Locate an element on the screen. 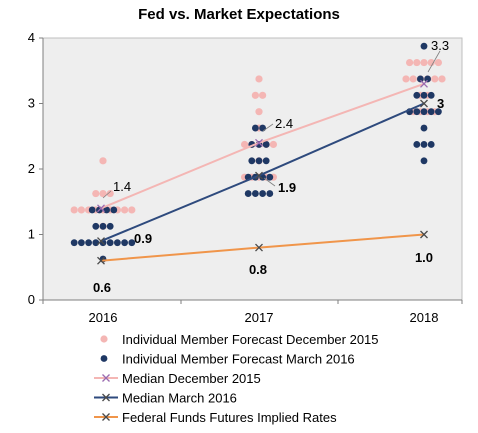 The image size is (478, 433). y-tick-label: 4 is located at coordinates (31, 37).